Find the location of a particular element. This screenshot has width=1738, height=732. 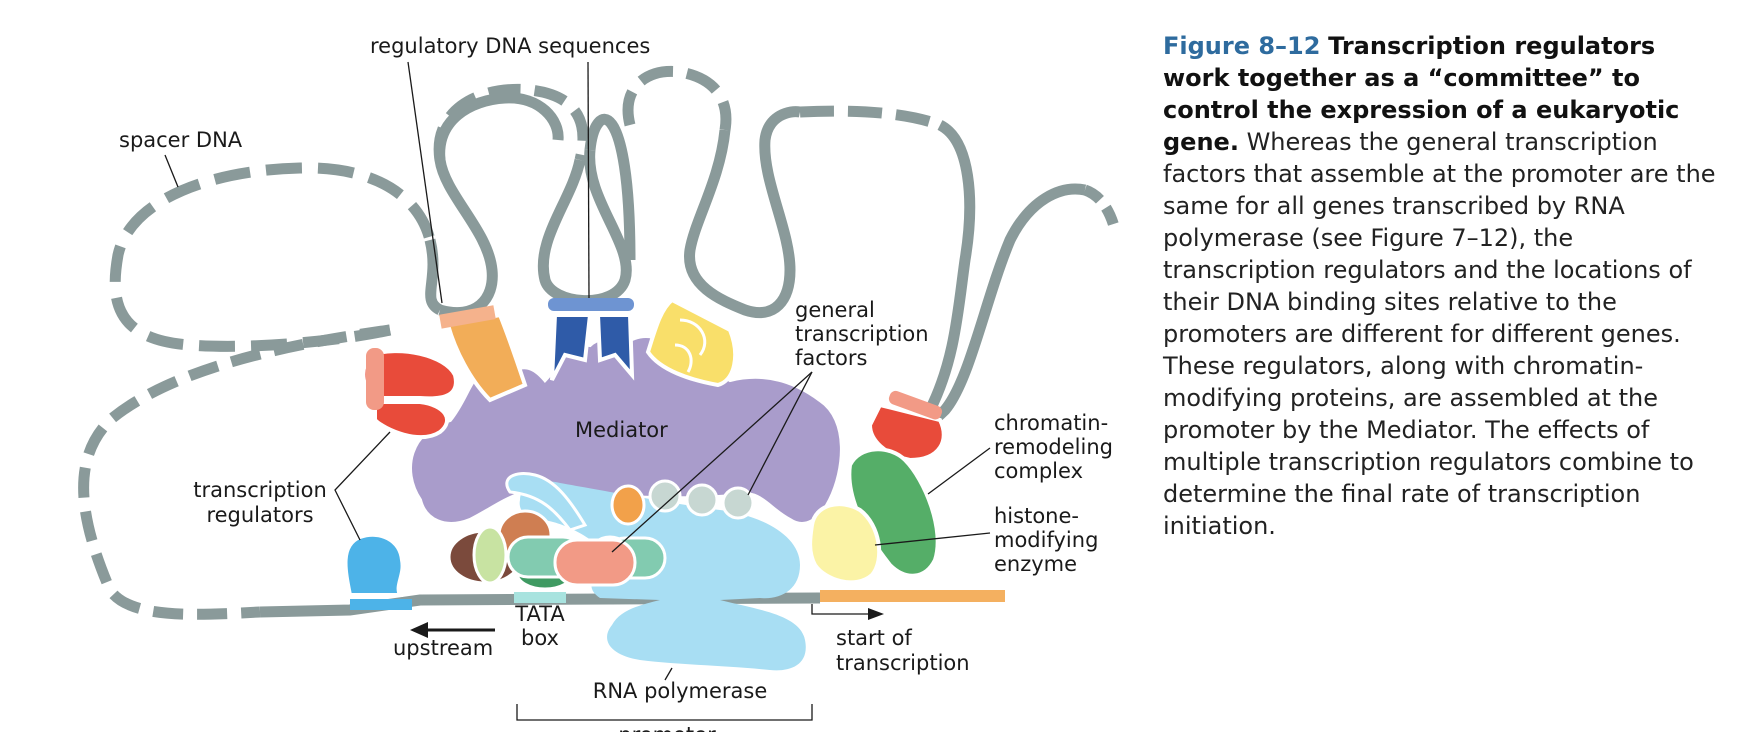

regulator-blue-upstream is located at coordinates (374, 564).